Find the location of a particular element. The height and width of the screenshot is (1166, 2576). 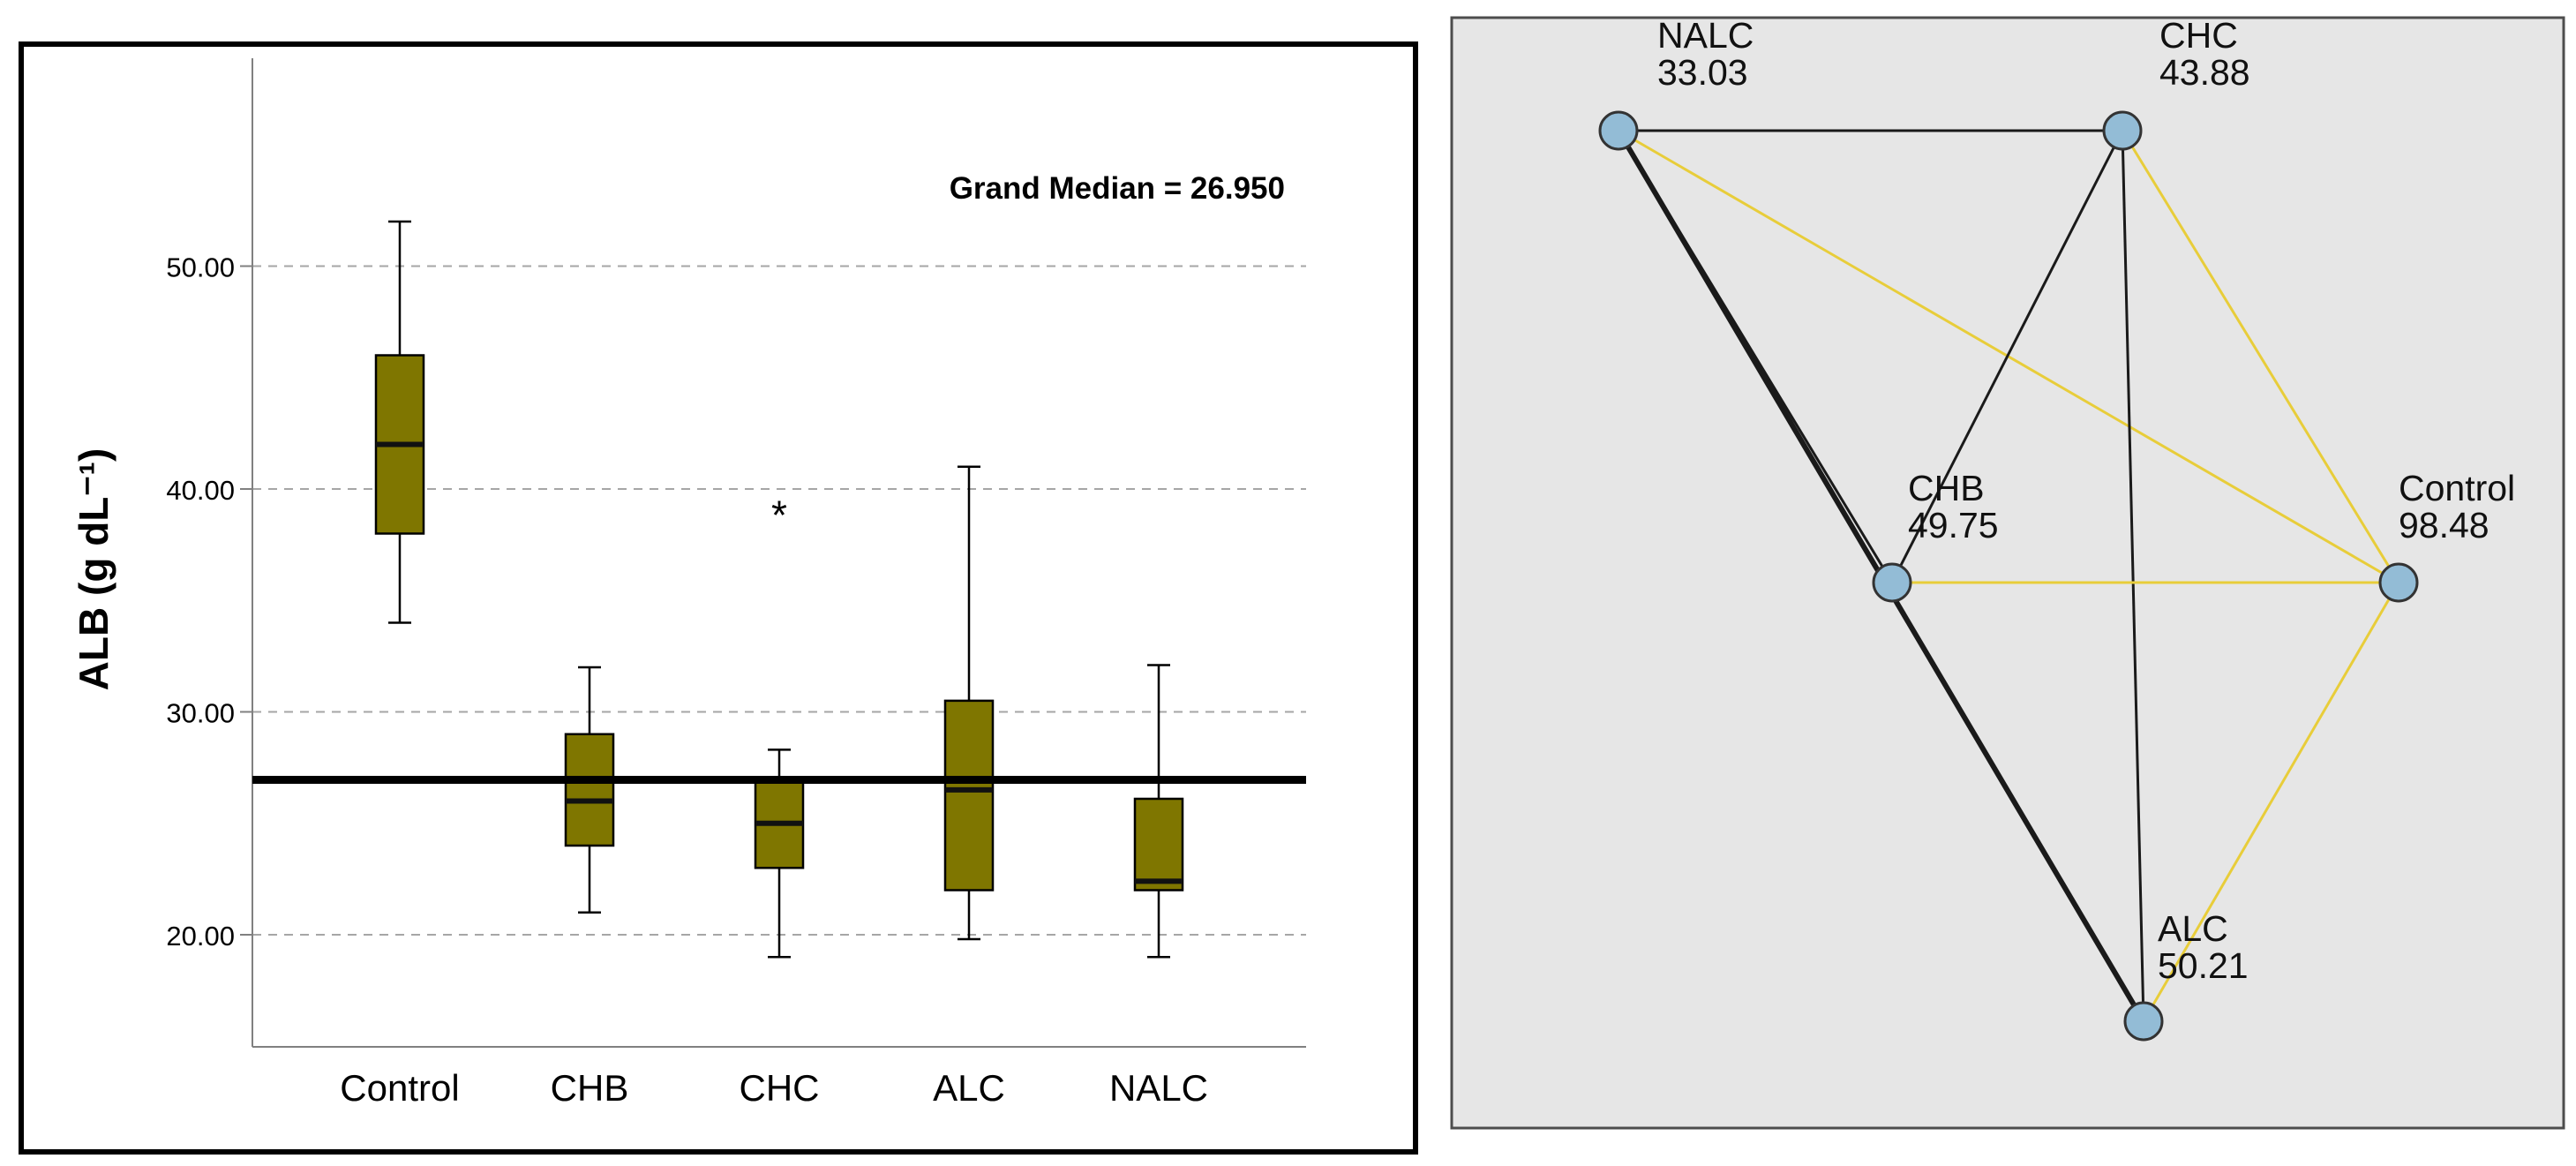

edge-chc-chb is located at coordinates (2007, 356).